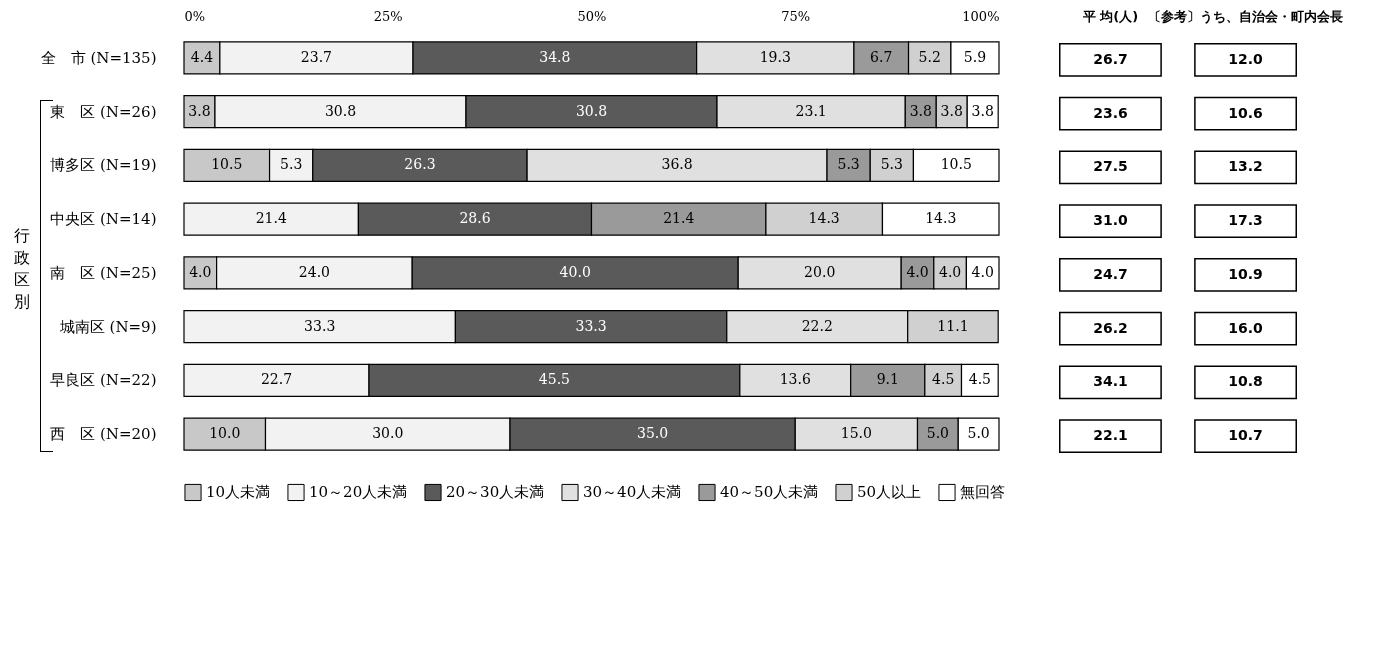 The width and height of the screenshot is (1394, 667). What do you see at coordinates (887, 379) in the screenshot?
I see `data-label: 9.1` at bounding box center [887, 379].